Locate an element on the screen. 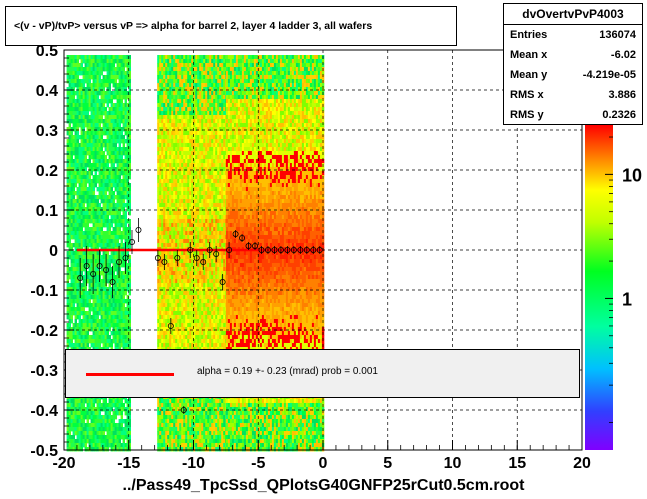 The image size is (647, 499). legend-line-sample is located at coordinates (130, 374).